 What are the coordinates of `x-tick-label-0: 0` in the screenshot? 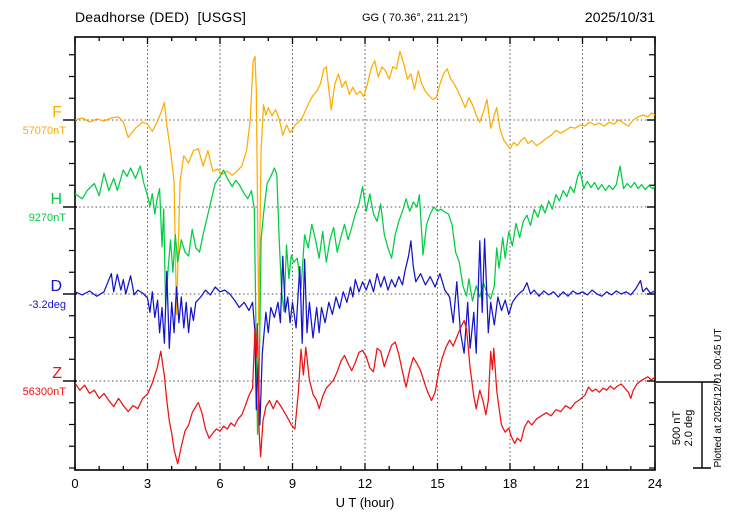 It's located at (75, 483).